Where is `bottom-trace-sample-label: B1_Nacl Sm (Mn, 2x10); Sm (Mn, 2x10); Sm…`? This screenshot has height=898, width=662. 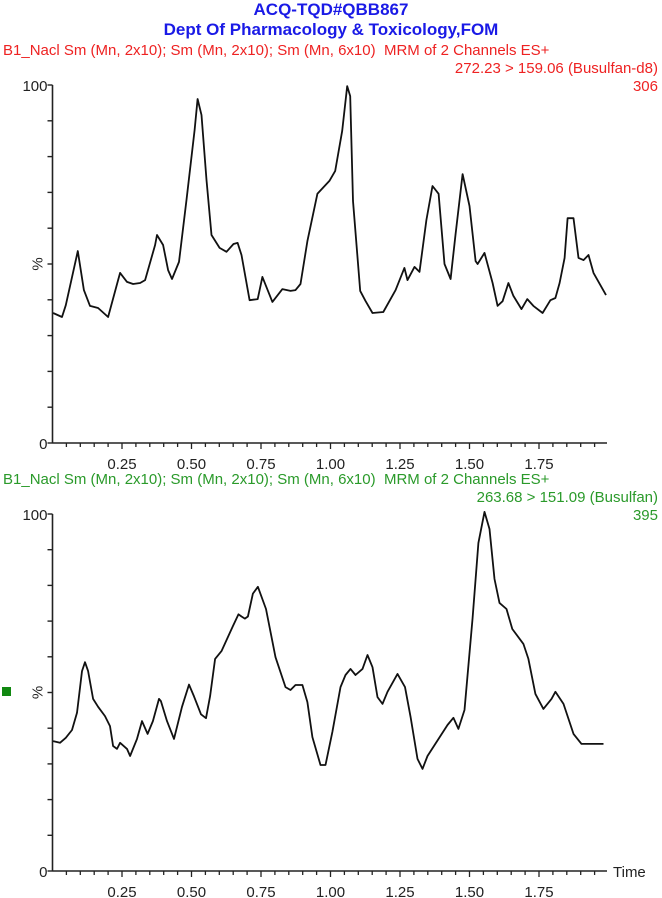 bottom-trace-sample-label: B1_Nacl Sm (Mn, 2x10); Sm (Mn, 2x10); Sm… is located at coordinates (189, 479).